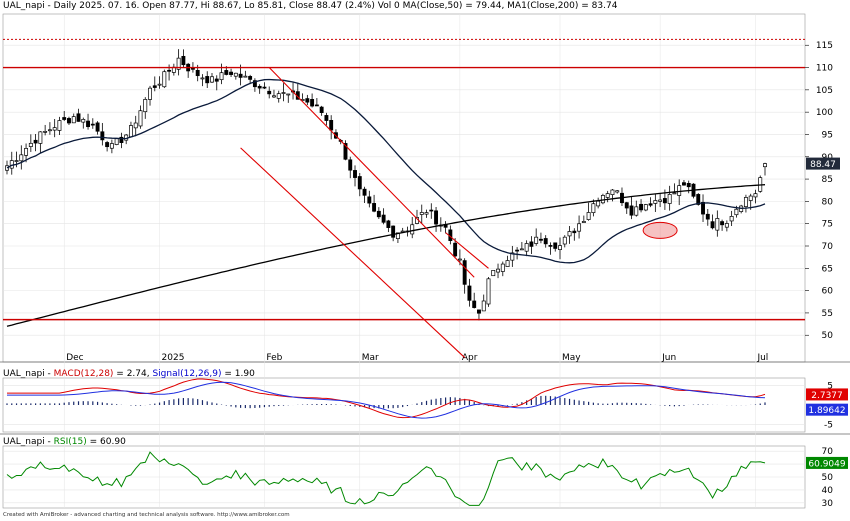 The image size is (850, 521). I want to click on rsi-line, so click(386, 478).